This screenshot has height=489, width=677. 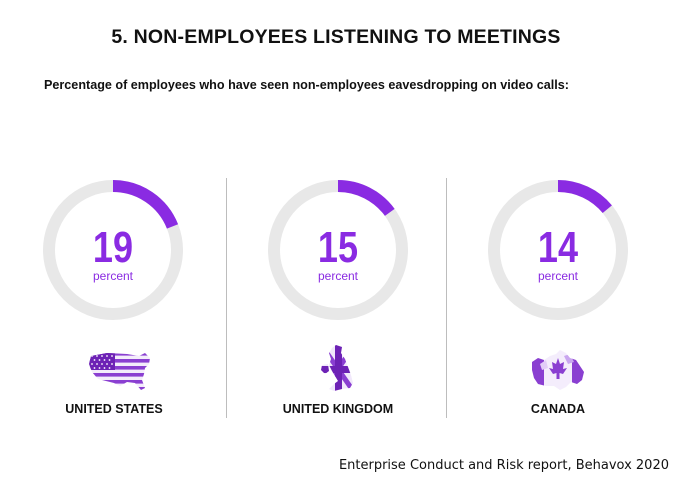 I want to click on chart-title: 5. NON-EMPLOYEES LISTENING TO MEETINGS, so click(x=336, y=37).